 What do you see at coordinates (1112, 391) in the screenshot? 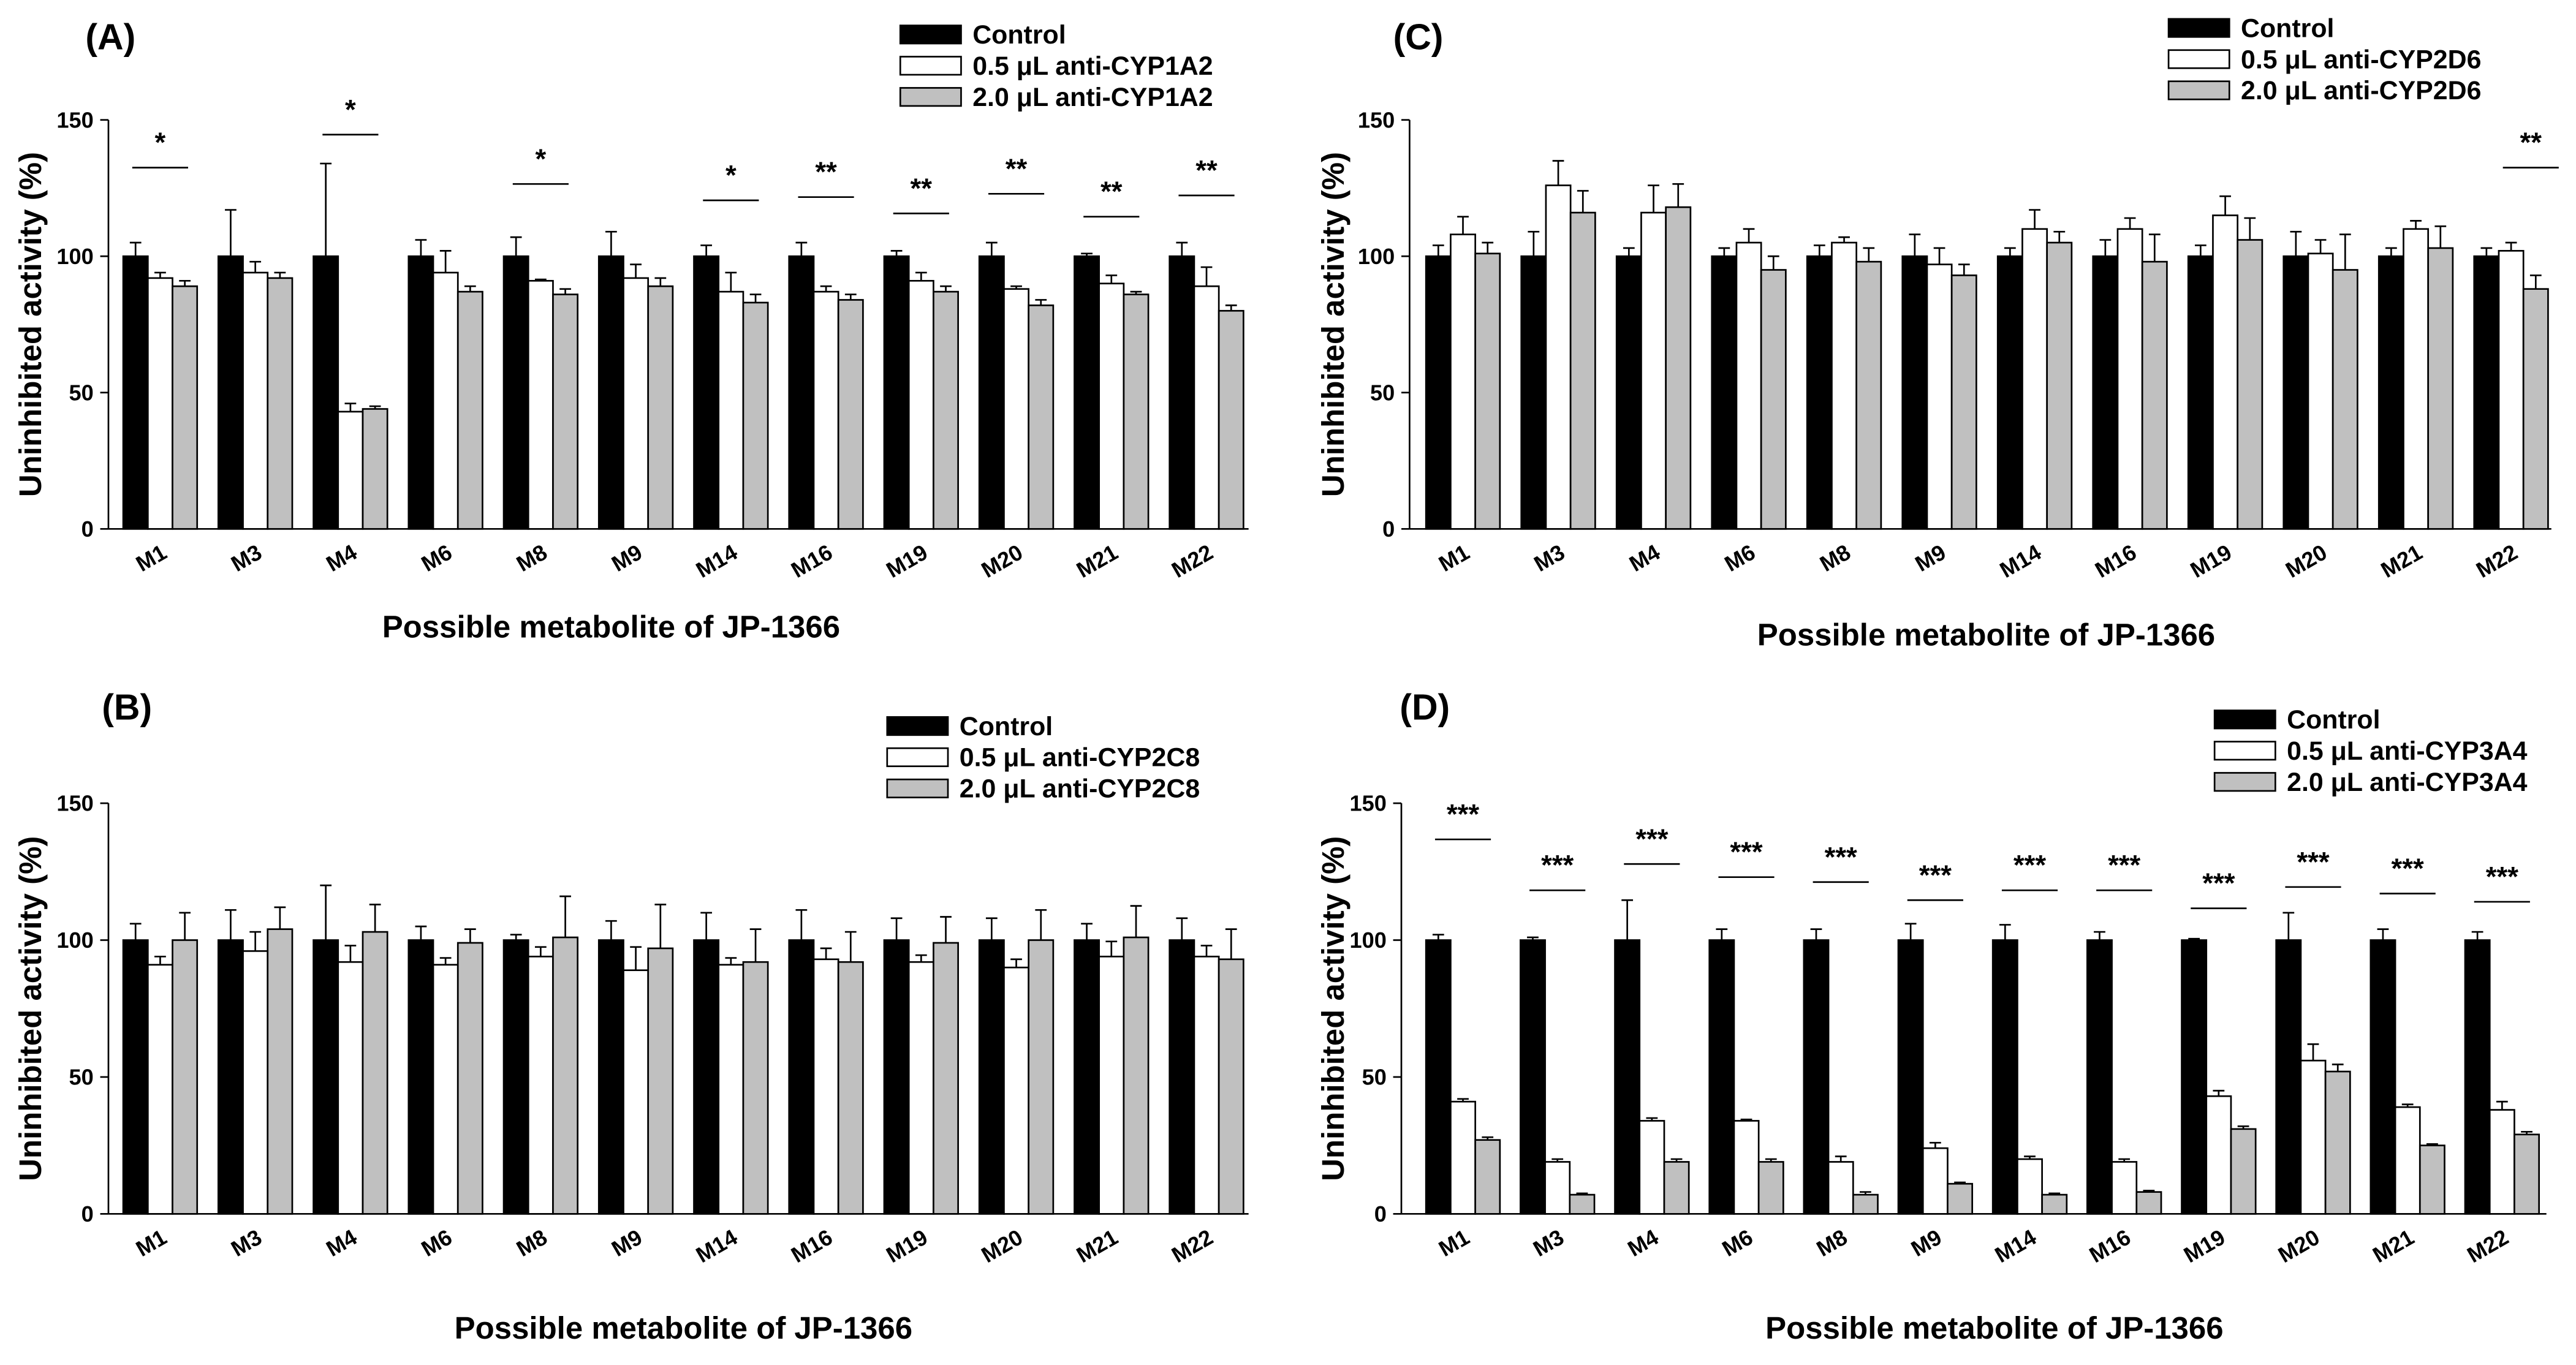
I see `bar-group-M21` at bounding box center [1112, 391].